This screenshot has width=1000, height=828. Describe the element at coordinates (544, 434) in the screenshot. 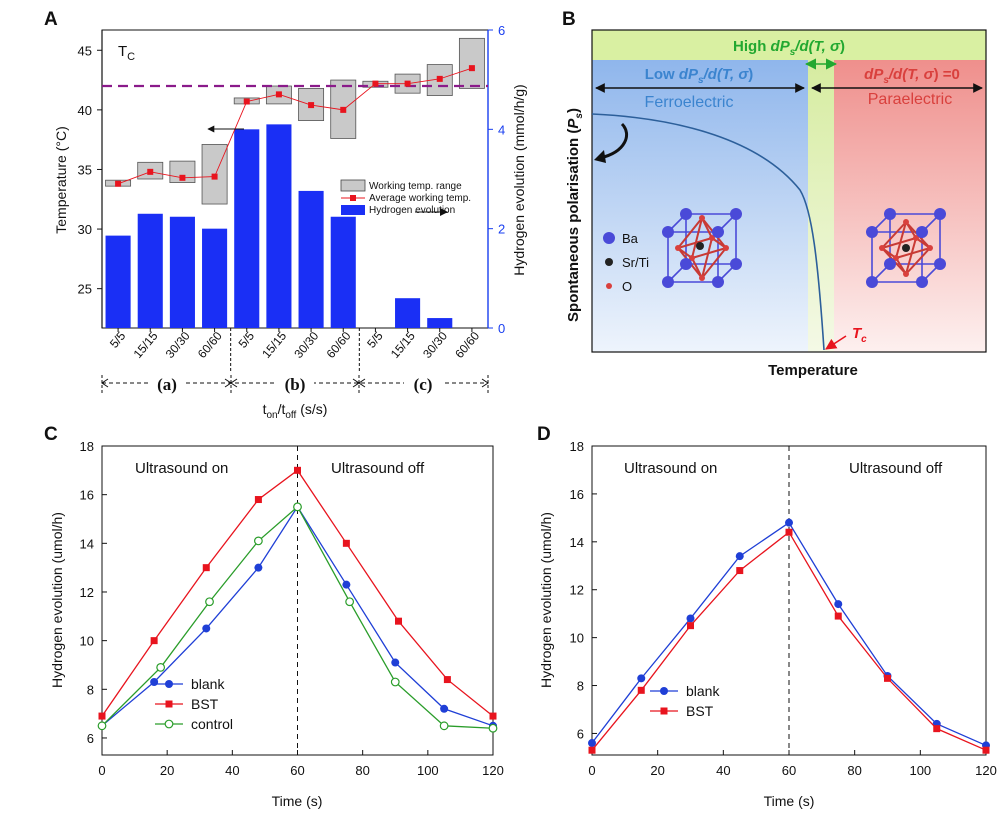

I see `panel-letter-d: D` at that location.